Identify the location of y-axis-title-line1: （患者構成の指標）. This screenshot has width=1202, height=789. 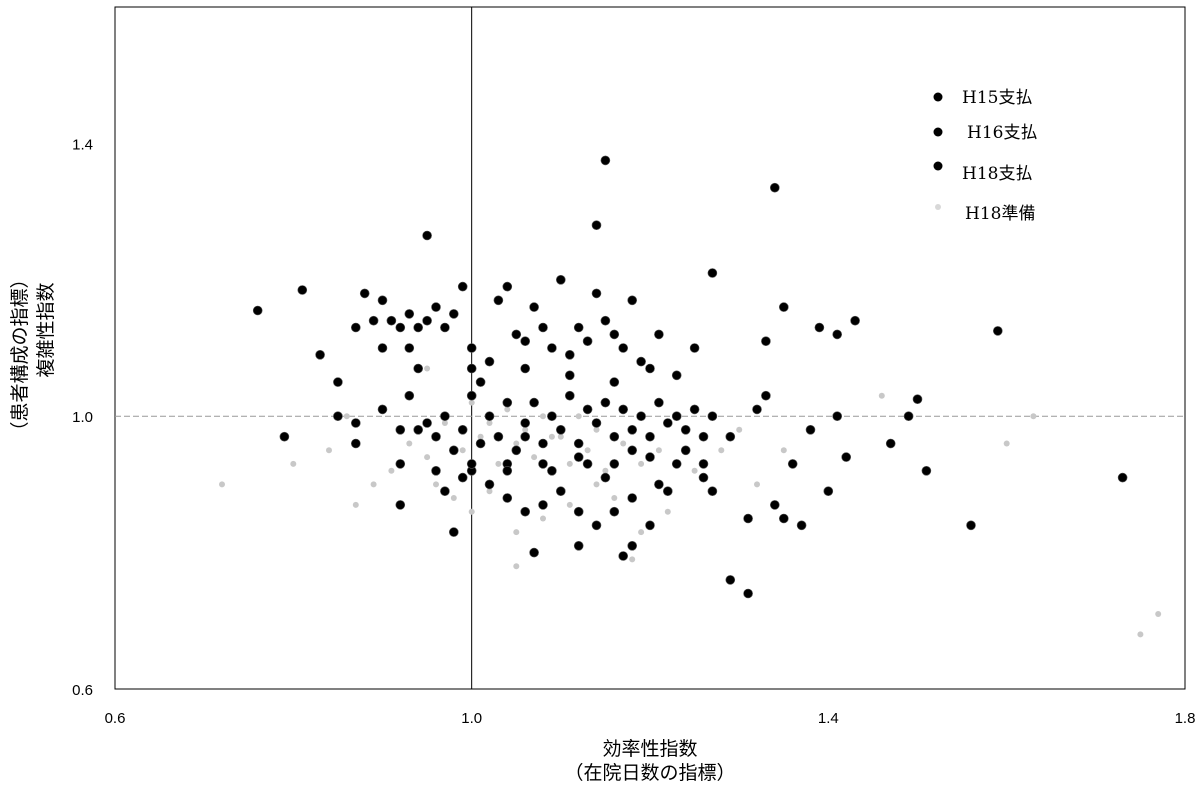
(20, 354).